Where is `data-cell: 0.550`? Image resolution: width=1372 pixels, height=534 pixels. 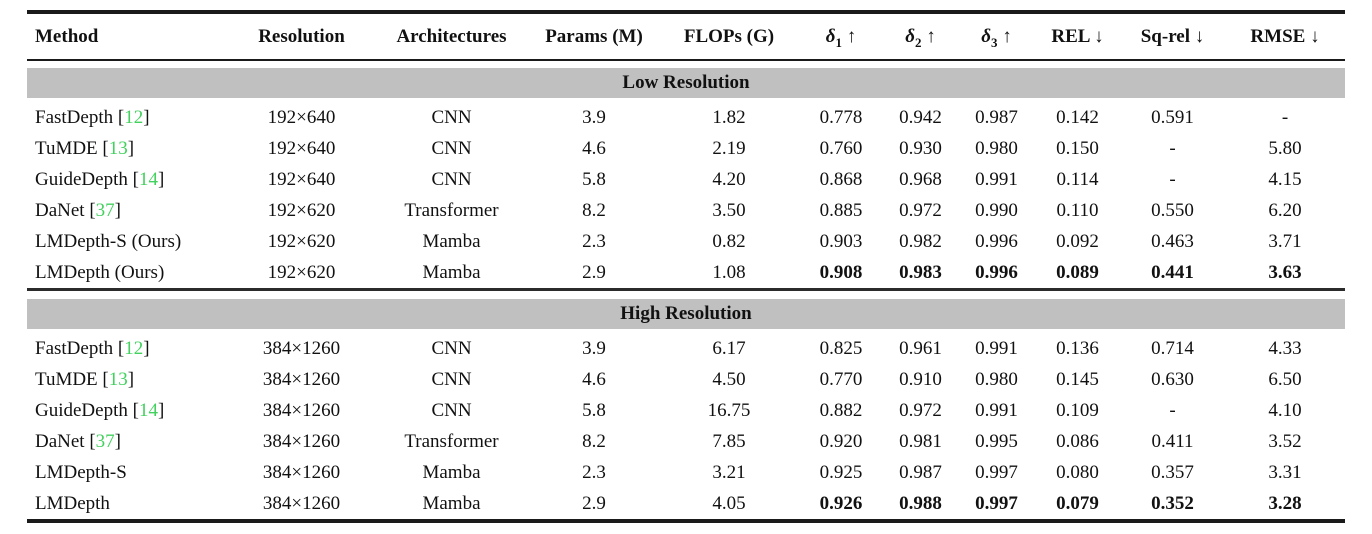 data-cell: 0.550 is located at coordinates (1172, 210).